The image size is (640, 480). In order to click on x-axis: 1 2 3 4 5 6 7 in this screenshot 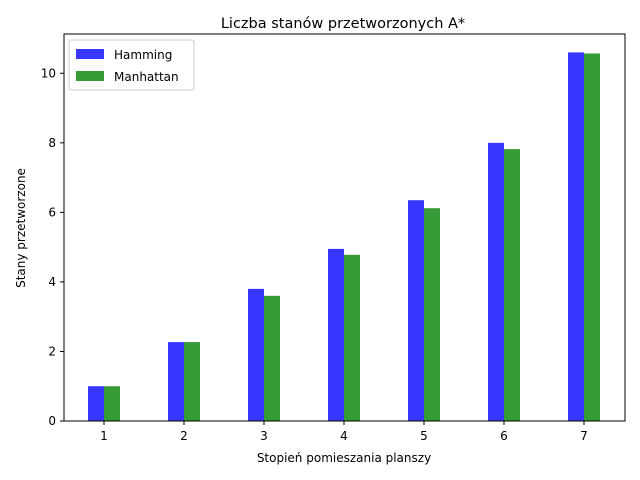, I will do `click(344, 432)`.